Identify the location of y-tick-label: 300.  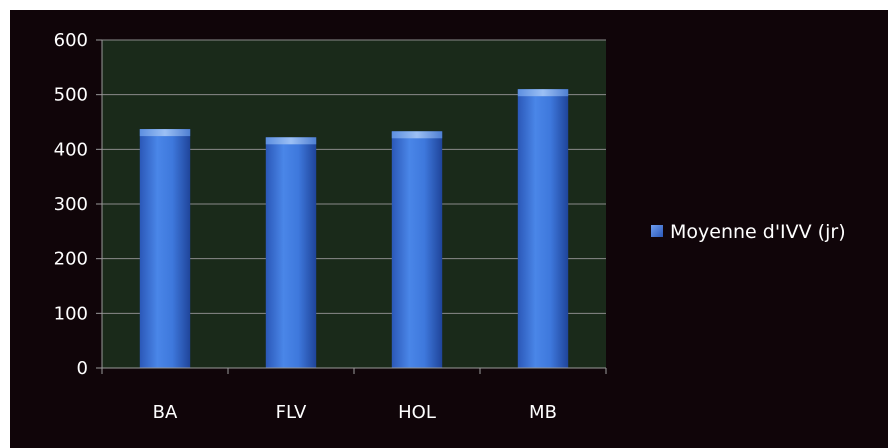
(71, 204).